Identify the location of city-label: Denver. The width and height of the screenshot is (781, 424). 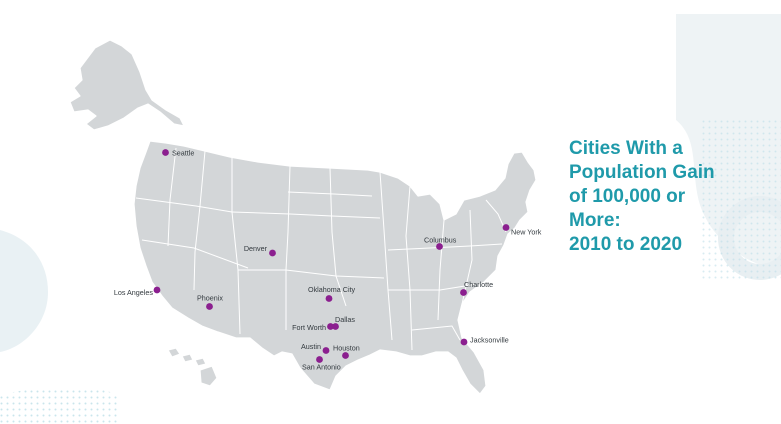
(256, 248).